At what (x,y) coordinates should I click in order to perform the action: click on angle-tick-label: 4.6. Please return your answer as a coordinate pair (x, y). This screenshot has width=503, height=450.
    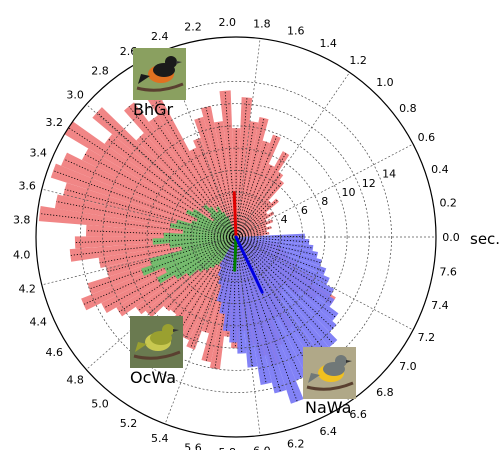
    Looking at the image, I should click on (55, 352).